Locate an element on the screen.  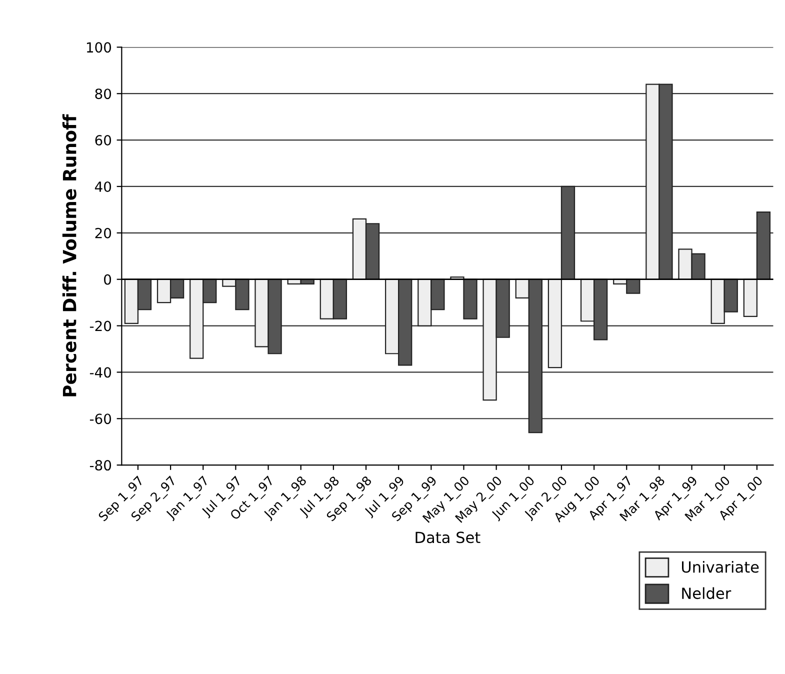
y-tick-label: 60 is located at coordinates (103, 140).